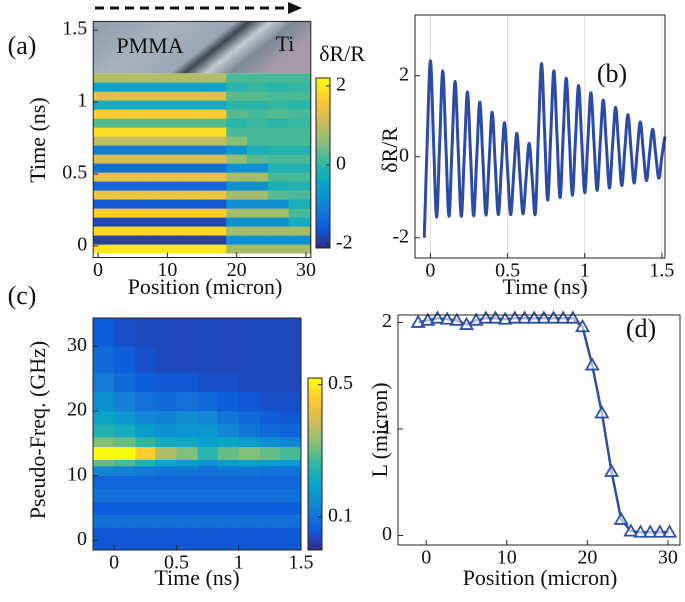  I want to click on y-tick-label: 30, so click(77, 345).